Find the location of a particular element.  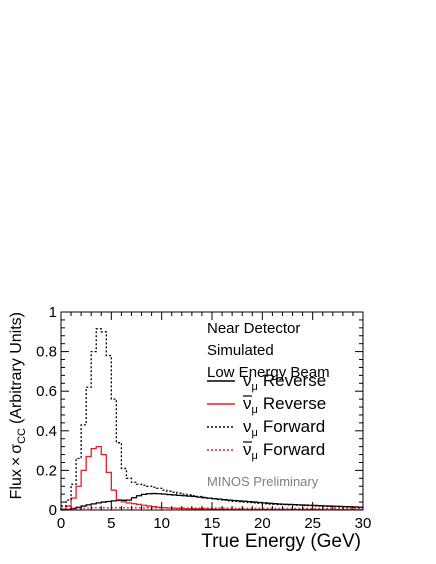

x-tick-label: 20 is located at coordinates (262, 523).